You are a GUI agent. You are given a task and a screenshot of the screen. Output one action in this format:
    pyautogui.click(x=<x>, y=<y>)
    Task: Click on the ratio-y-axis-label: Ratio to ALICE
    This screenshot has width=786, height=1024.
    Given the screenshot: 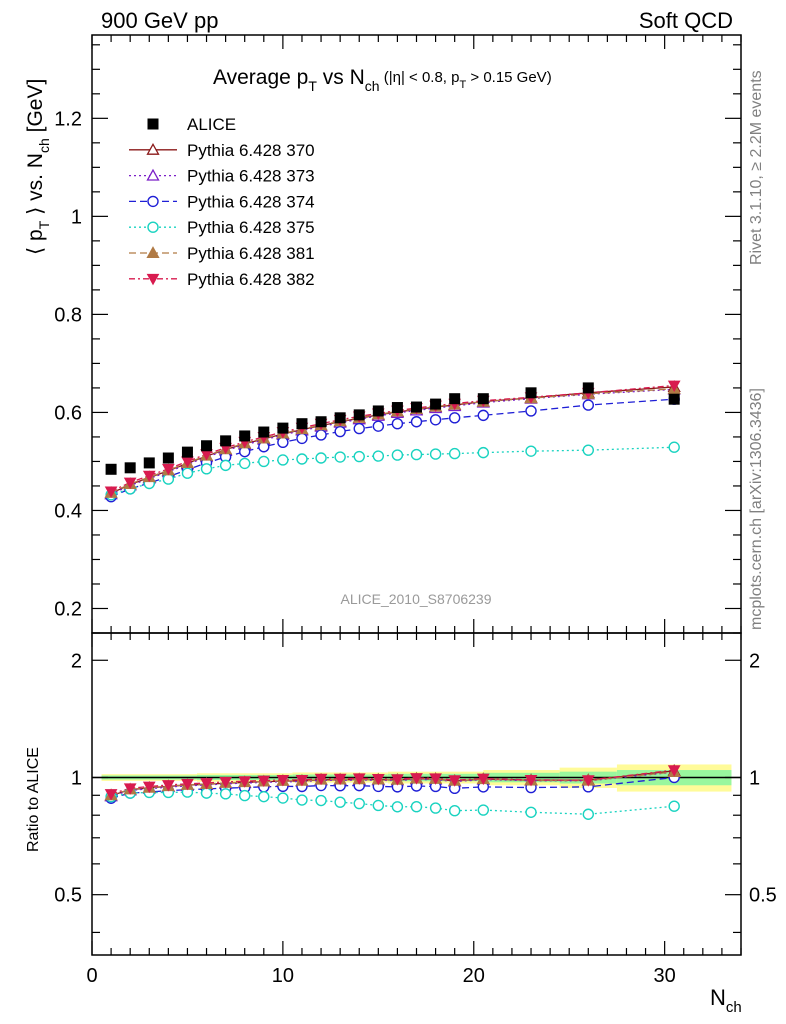 What is the action you would take?
    pyautogui.click(x=33, y=799)
    